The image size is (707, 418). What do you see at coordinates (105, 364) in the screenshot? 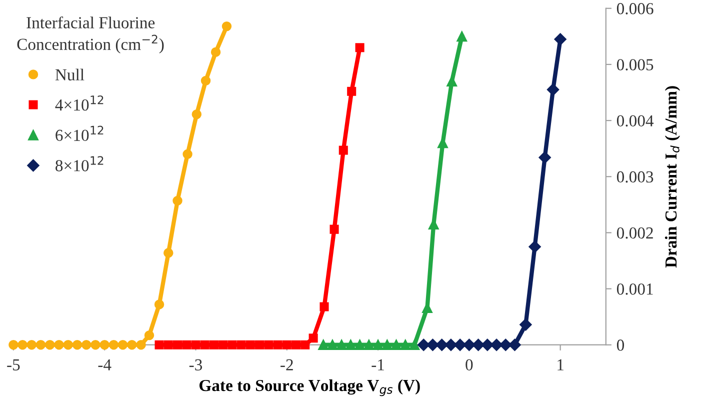
I see `x-tick-label: -4` at bounding box center [105, 364].